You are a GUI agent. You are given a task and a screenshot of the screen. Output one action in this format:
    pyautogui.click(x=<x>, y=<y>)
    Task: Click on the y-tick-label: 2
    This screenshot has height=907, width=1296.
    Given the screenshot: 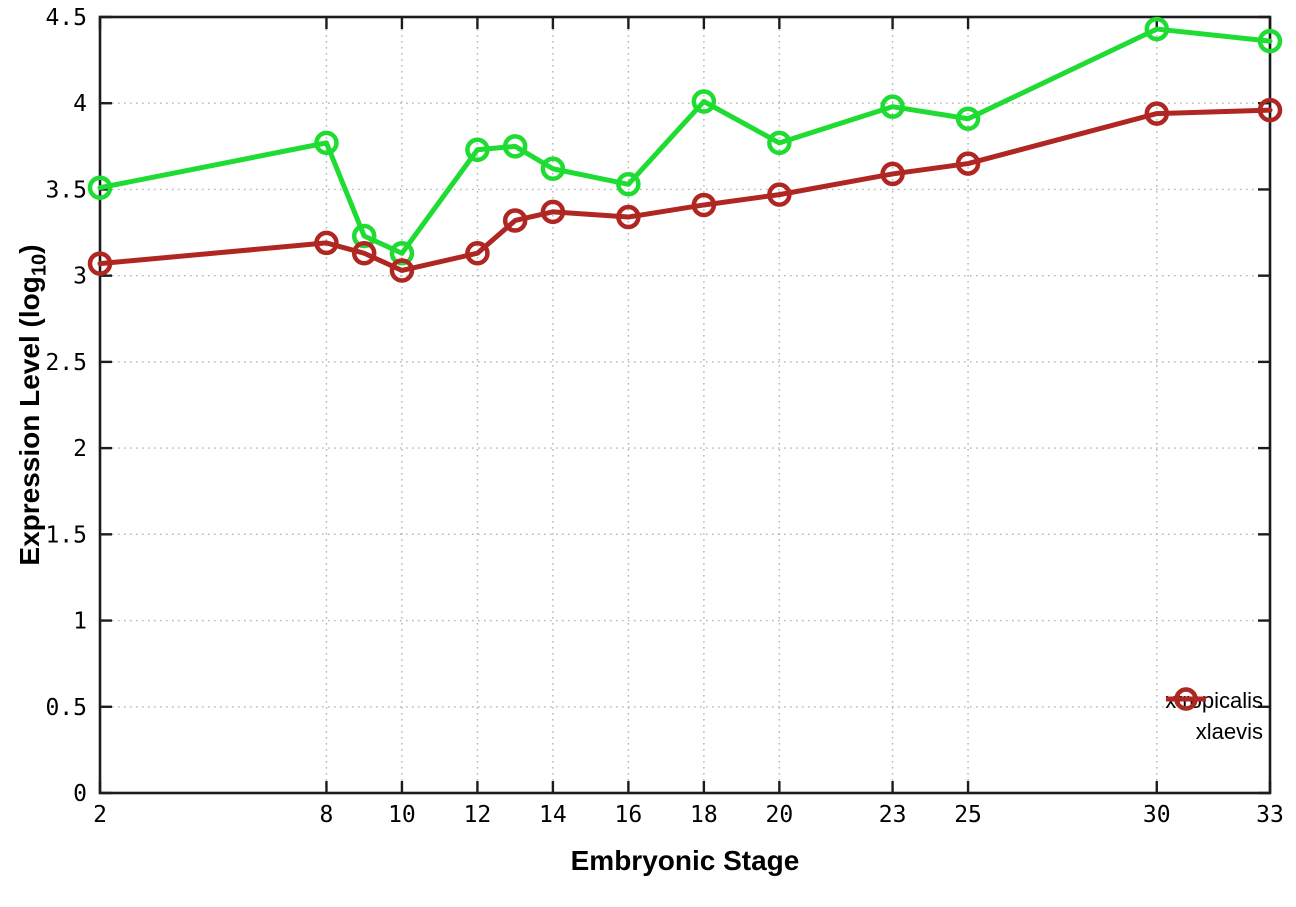 What is the action you would take?
    pyautogui.click(x=80, y=449)
    